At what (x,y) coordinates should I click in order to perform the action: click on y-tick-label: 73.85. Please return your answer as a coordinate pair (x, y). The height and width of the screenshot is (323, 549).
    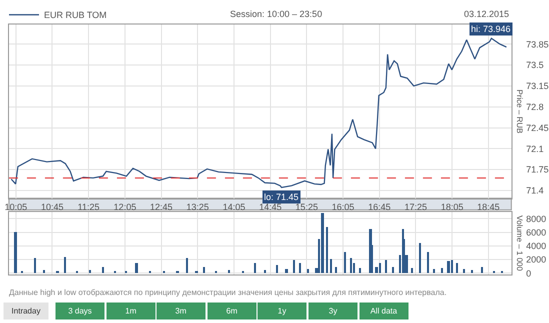
    Looking at the image, I should click on (537, 44).